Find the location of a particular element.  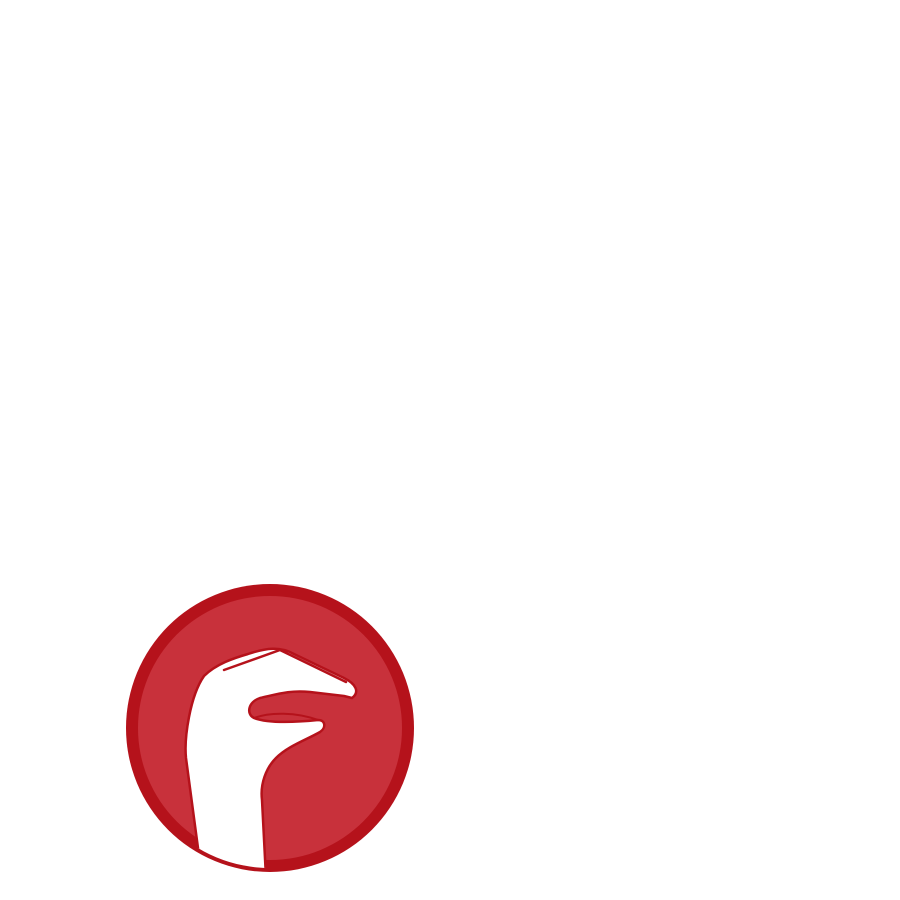

hand-gesture-icon is located at coordinates (270, 728).